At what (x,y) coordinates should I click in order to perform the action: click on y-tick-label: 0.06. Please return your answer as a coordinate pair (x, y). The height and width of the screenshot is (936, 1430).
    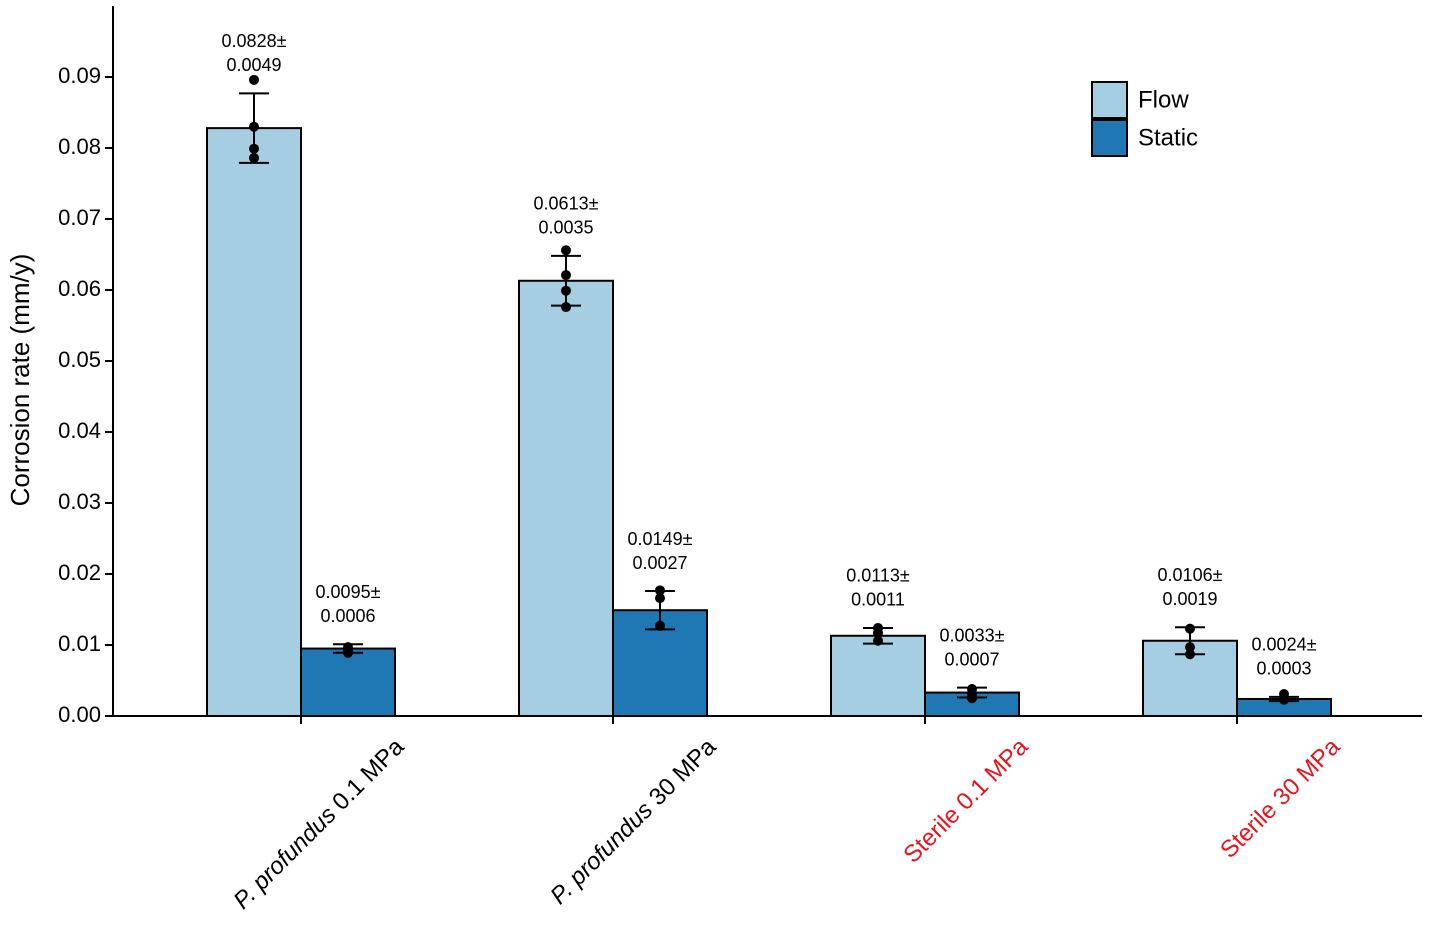
    Looking at the image, I should click on (79, 288).